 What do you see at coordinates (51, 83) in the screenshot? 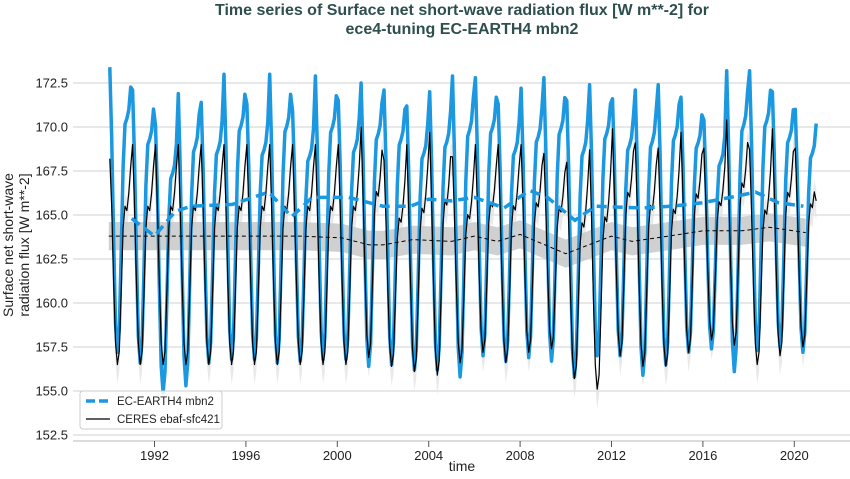
I see `y-tick-label: 172.5` at bounding box center [51, 83].